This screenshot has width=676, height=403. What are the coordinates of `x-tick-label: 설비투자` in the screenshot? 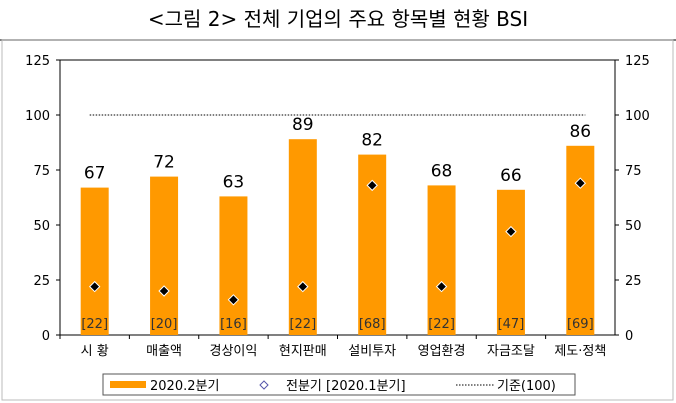 It's located at (372, 351).